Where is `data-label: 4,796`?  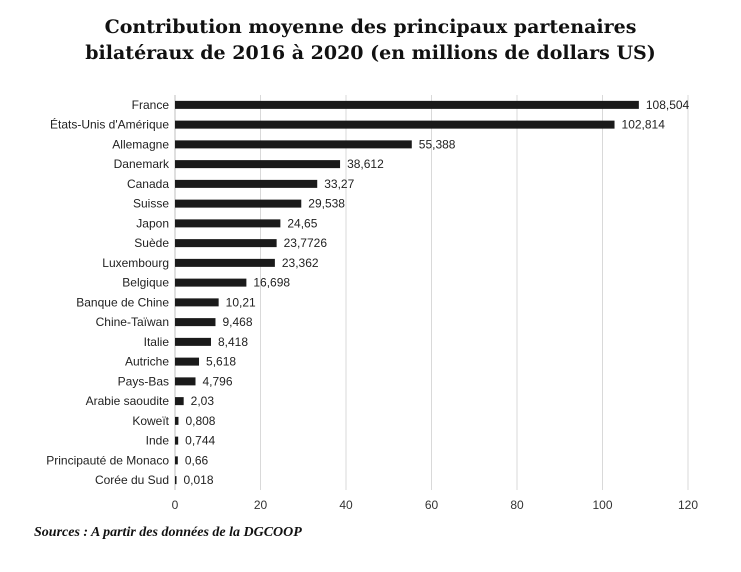 data-label: 4,796 is located at coordinates (218, 381).